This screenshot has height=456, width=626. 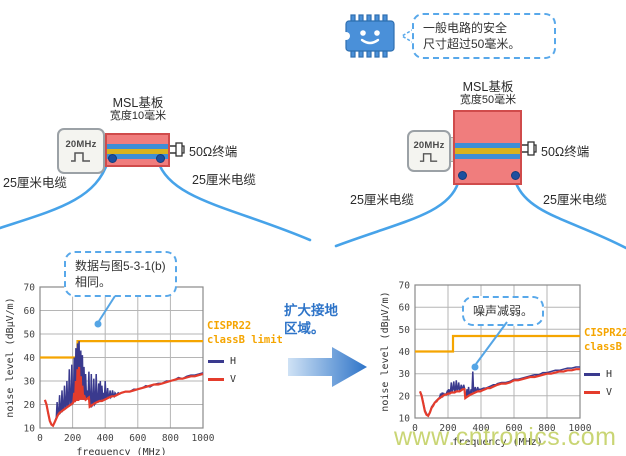 What do you see at coordinates (529, 148) in the screenshot?
I see `termination-connector-icon-right` at bounding box center [529, 148].